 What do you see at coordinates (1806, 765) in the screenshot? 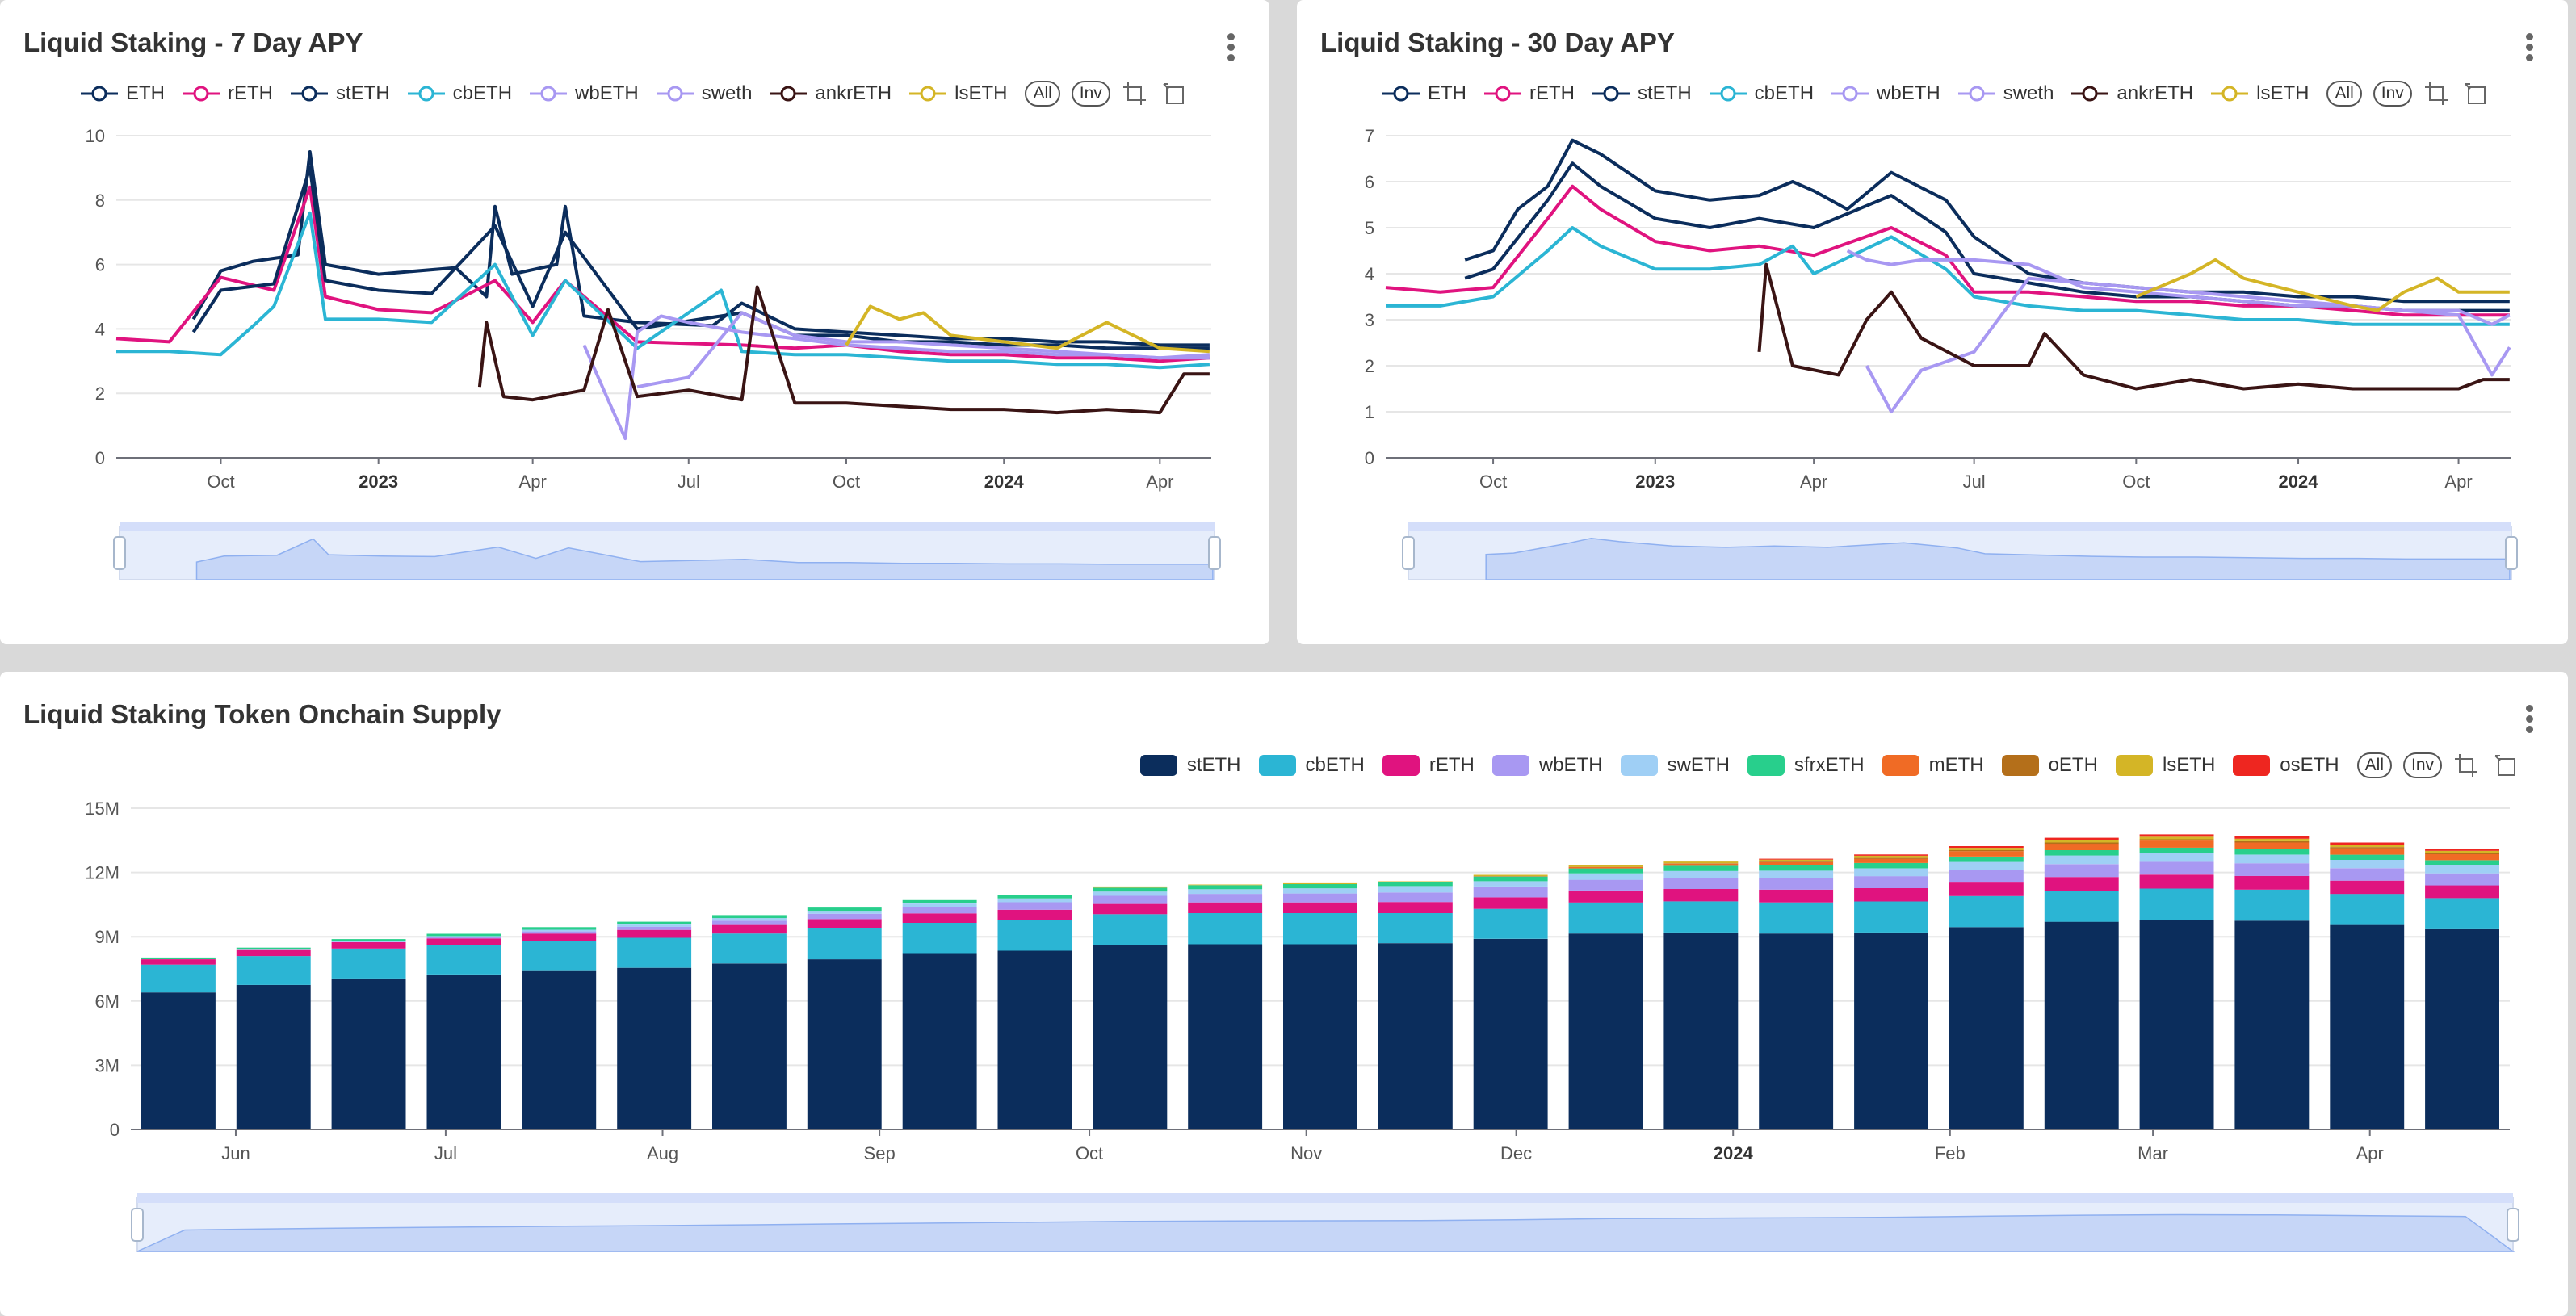
I see `legend-item-sfrxeth: sfrxETH` at bounding box center [1806, 765].